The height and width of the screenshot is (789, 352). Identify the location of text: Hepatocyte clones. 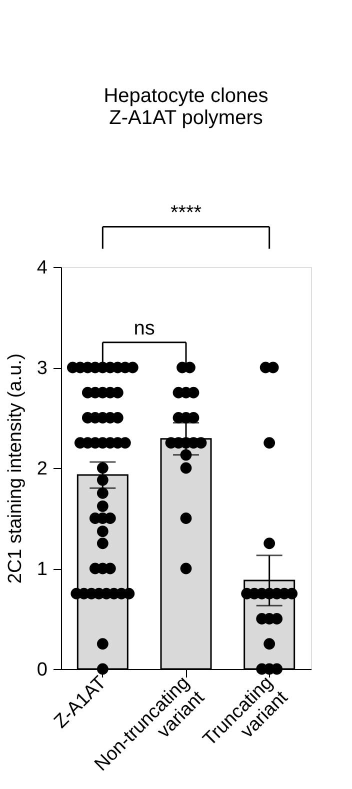
(186, 95).